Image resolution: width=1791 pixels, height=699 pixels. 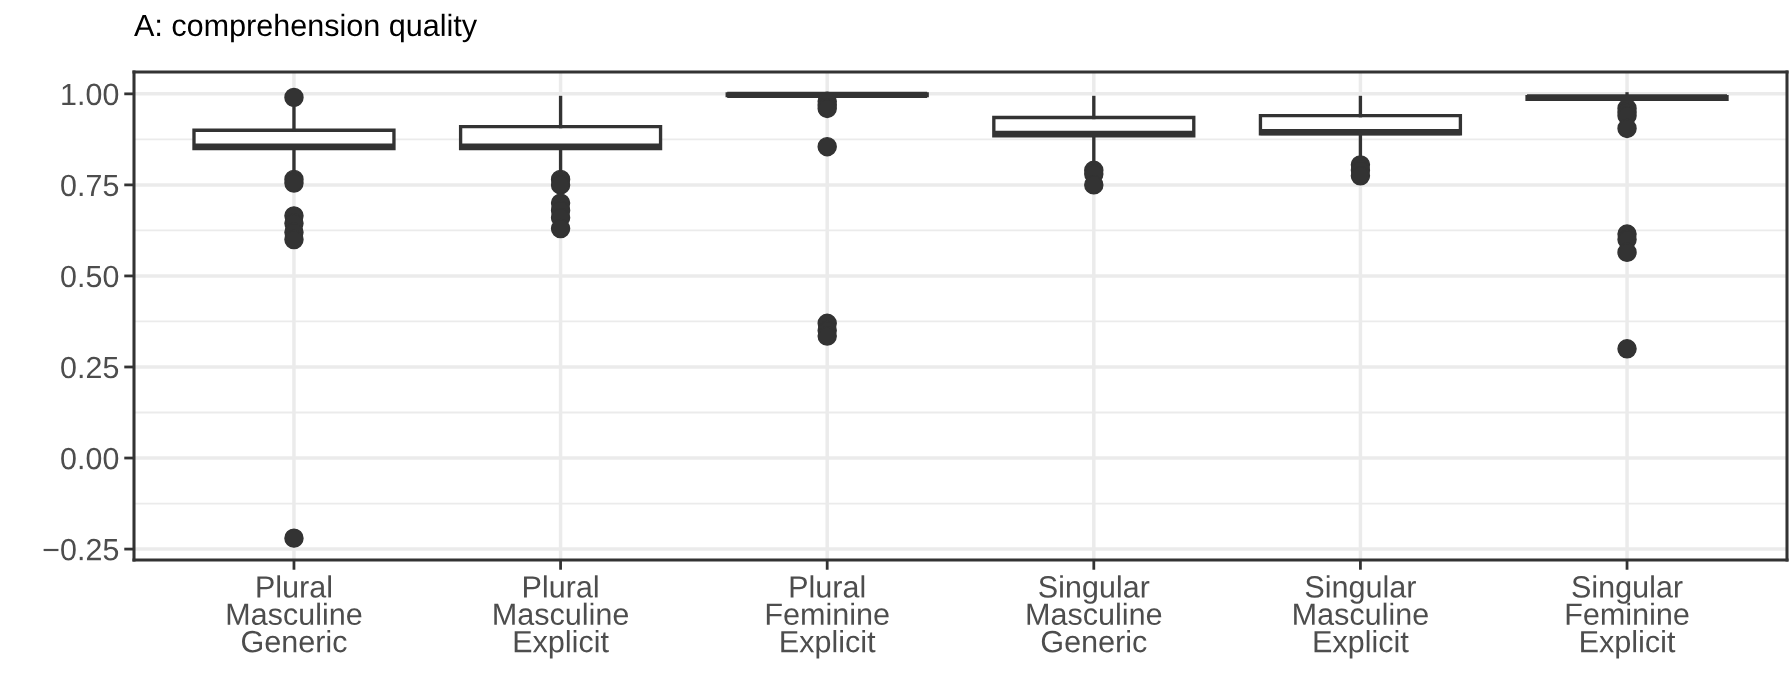 What do you see at coordinates (90, 185) in the screenshot?
I see `y-tick-label: 0.75` at bounding box center [90, 185].